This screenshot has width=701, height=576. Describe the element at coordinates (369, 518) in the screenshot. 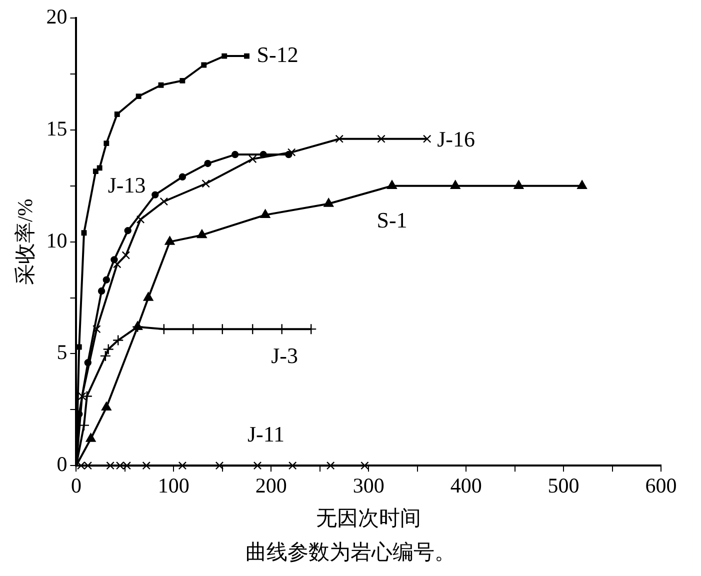

I see `x-axis-title: 无因次时间` at that location.